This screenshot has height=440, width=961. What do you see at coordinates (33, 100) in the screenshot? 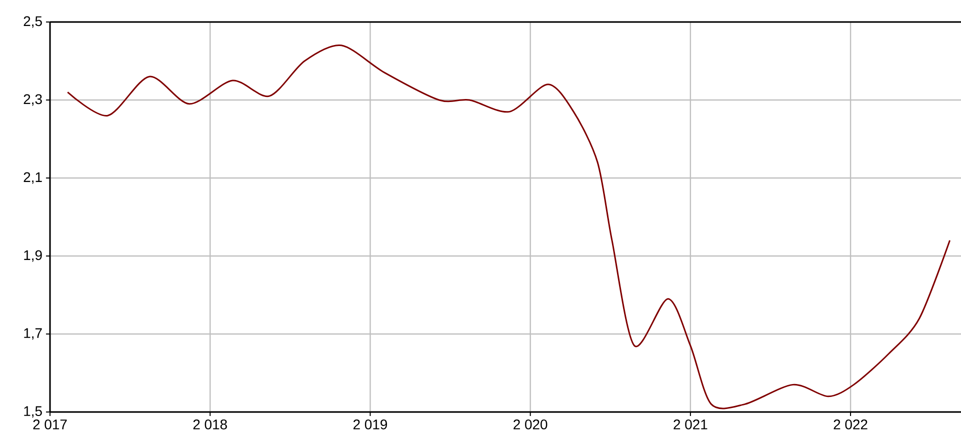
I see `y-tick-label: 2,3` at bounding box center [33, 100].